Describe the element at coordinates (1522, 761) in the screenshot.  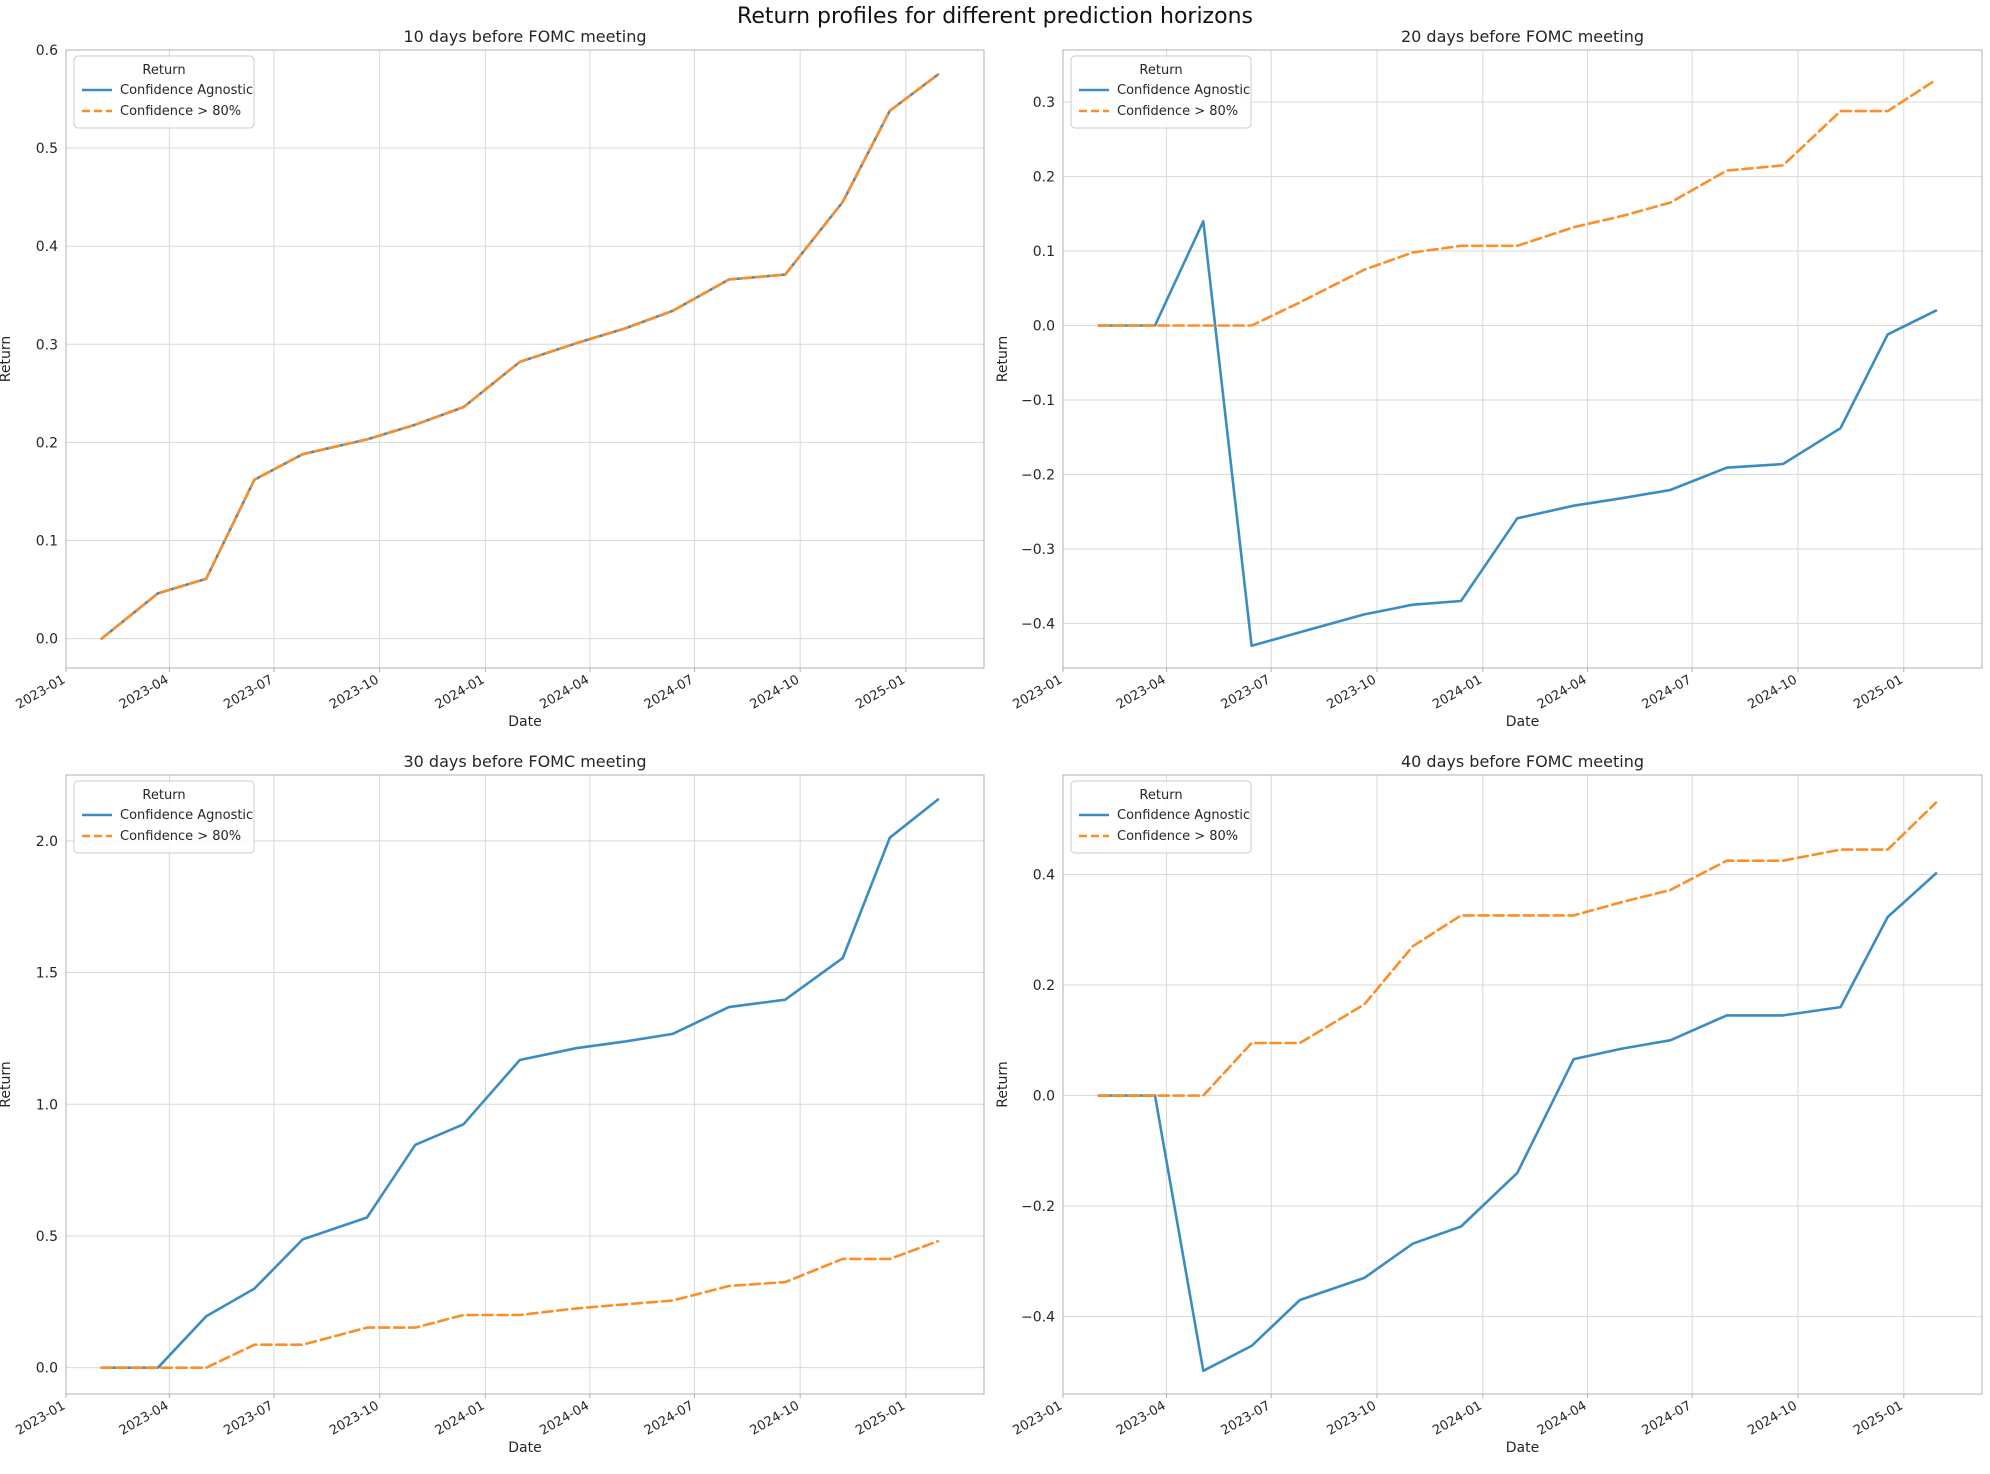
I see `panel-title: 40 days before FOMC meeting` at that location.